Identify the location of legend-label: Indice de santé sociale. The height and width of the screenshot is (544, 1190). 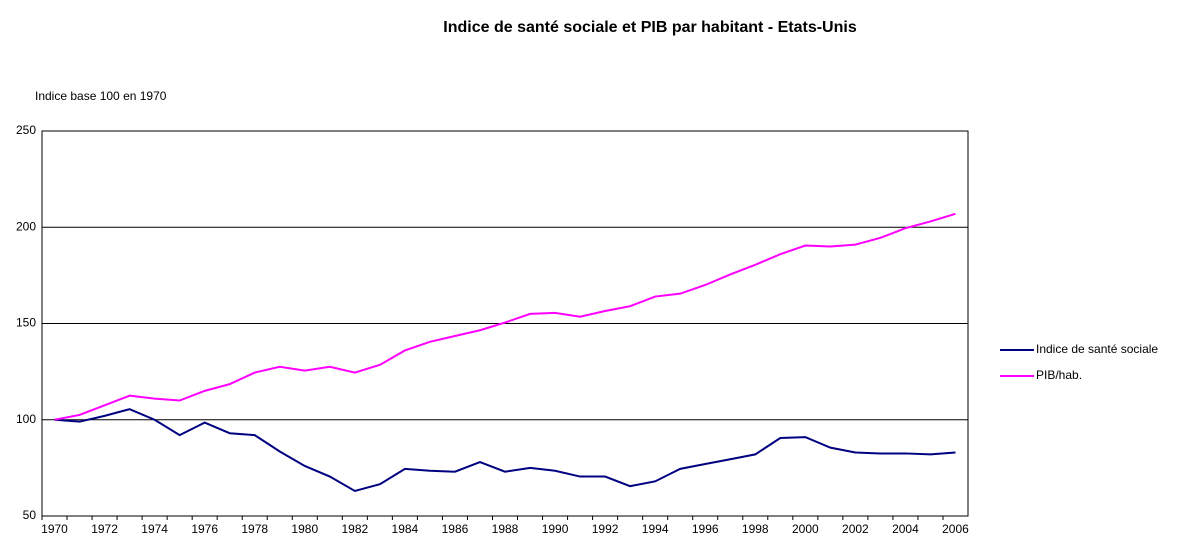
(1097, 349).